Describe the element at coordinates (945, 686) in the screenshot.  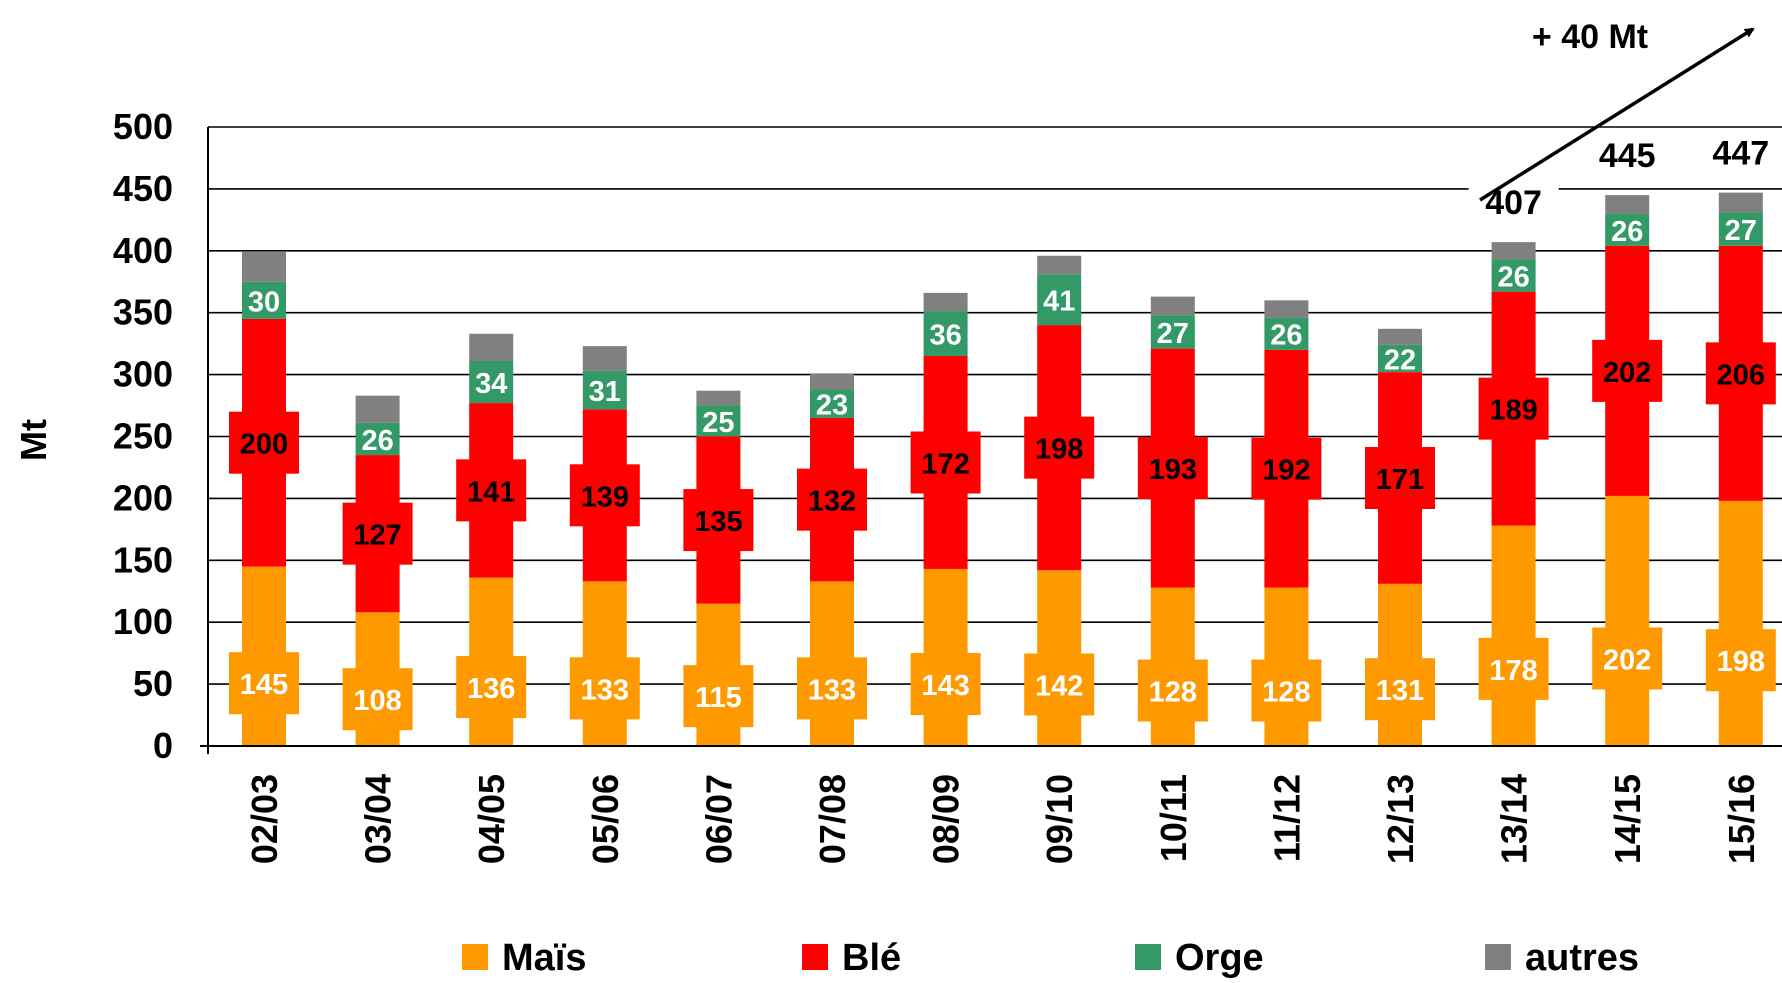
I see `data-label: 143` at that location.